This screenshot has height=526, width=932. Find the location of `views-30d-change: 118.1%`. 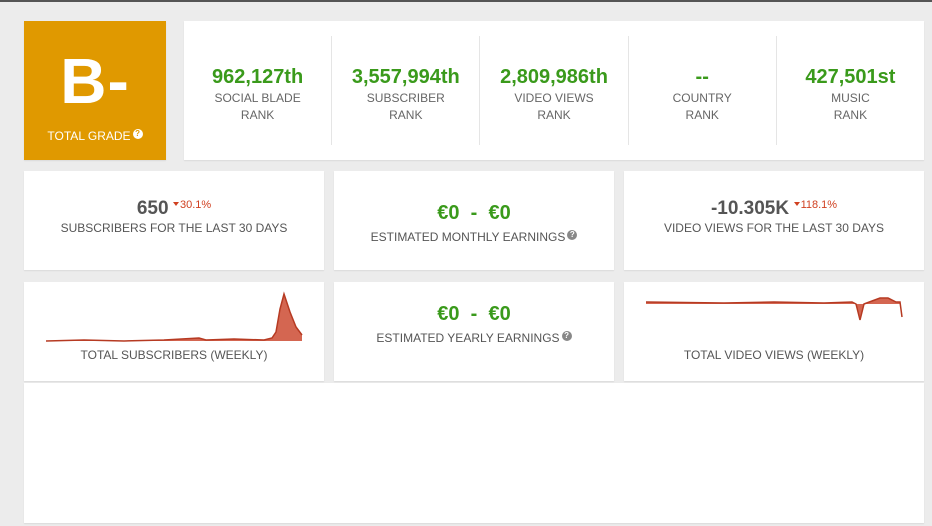

views-30d-change: 118.1% is located at coordinates (815, 205).